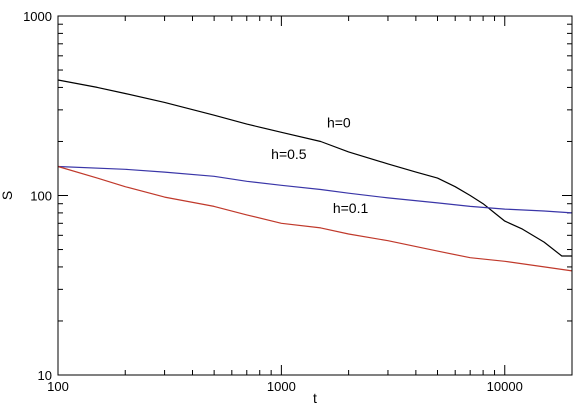  What do you see at coordinates (319, 165) in the screenshot?
I see `annotations: h=0 h=0.5 h=0.1` at bounding box center [319, 165].